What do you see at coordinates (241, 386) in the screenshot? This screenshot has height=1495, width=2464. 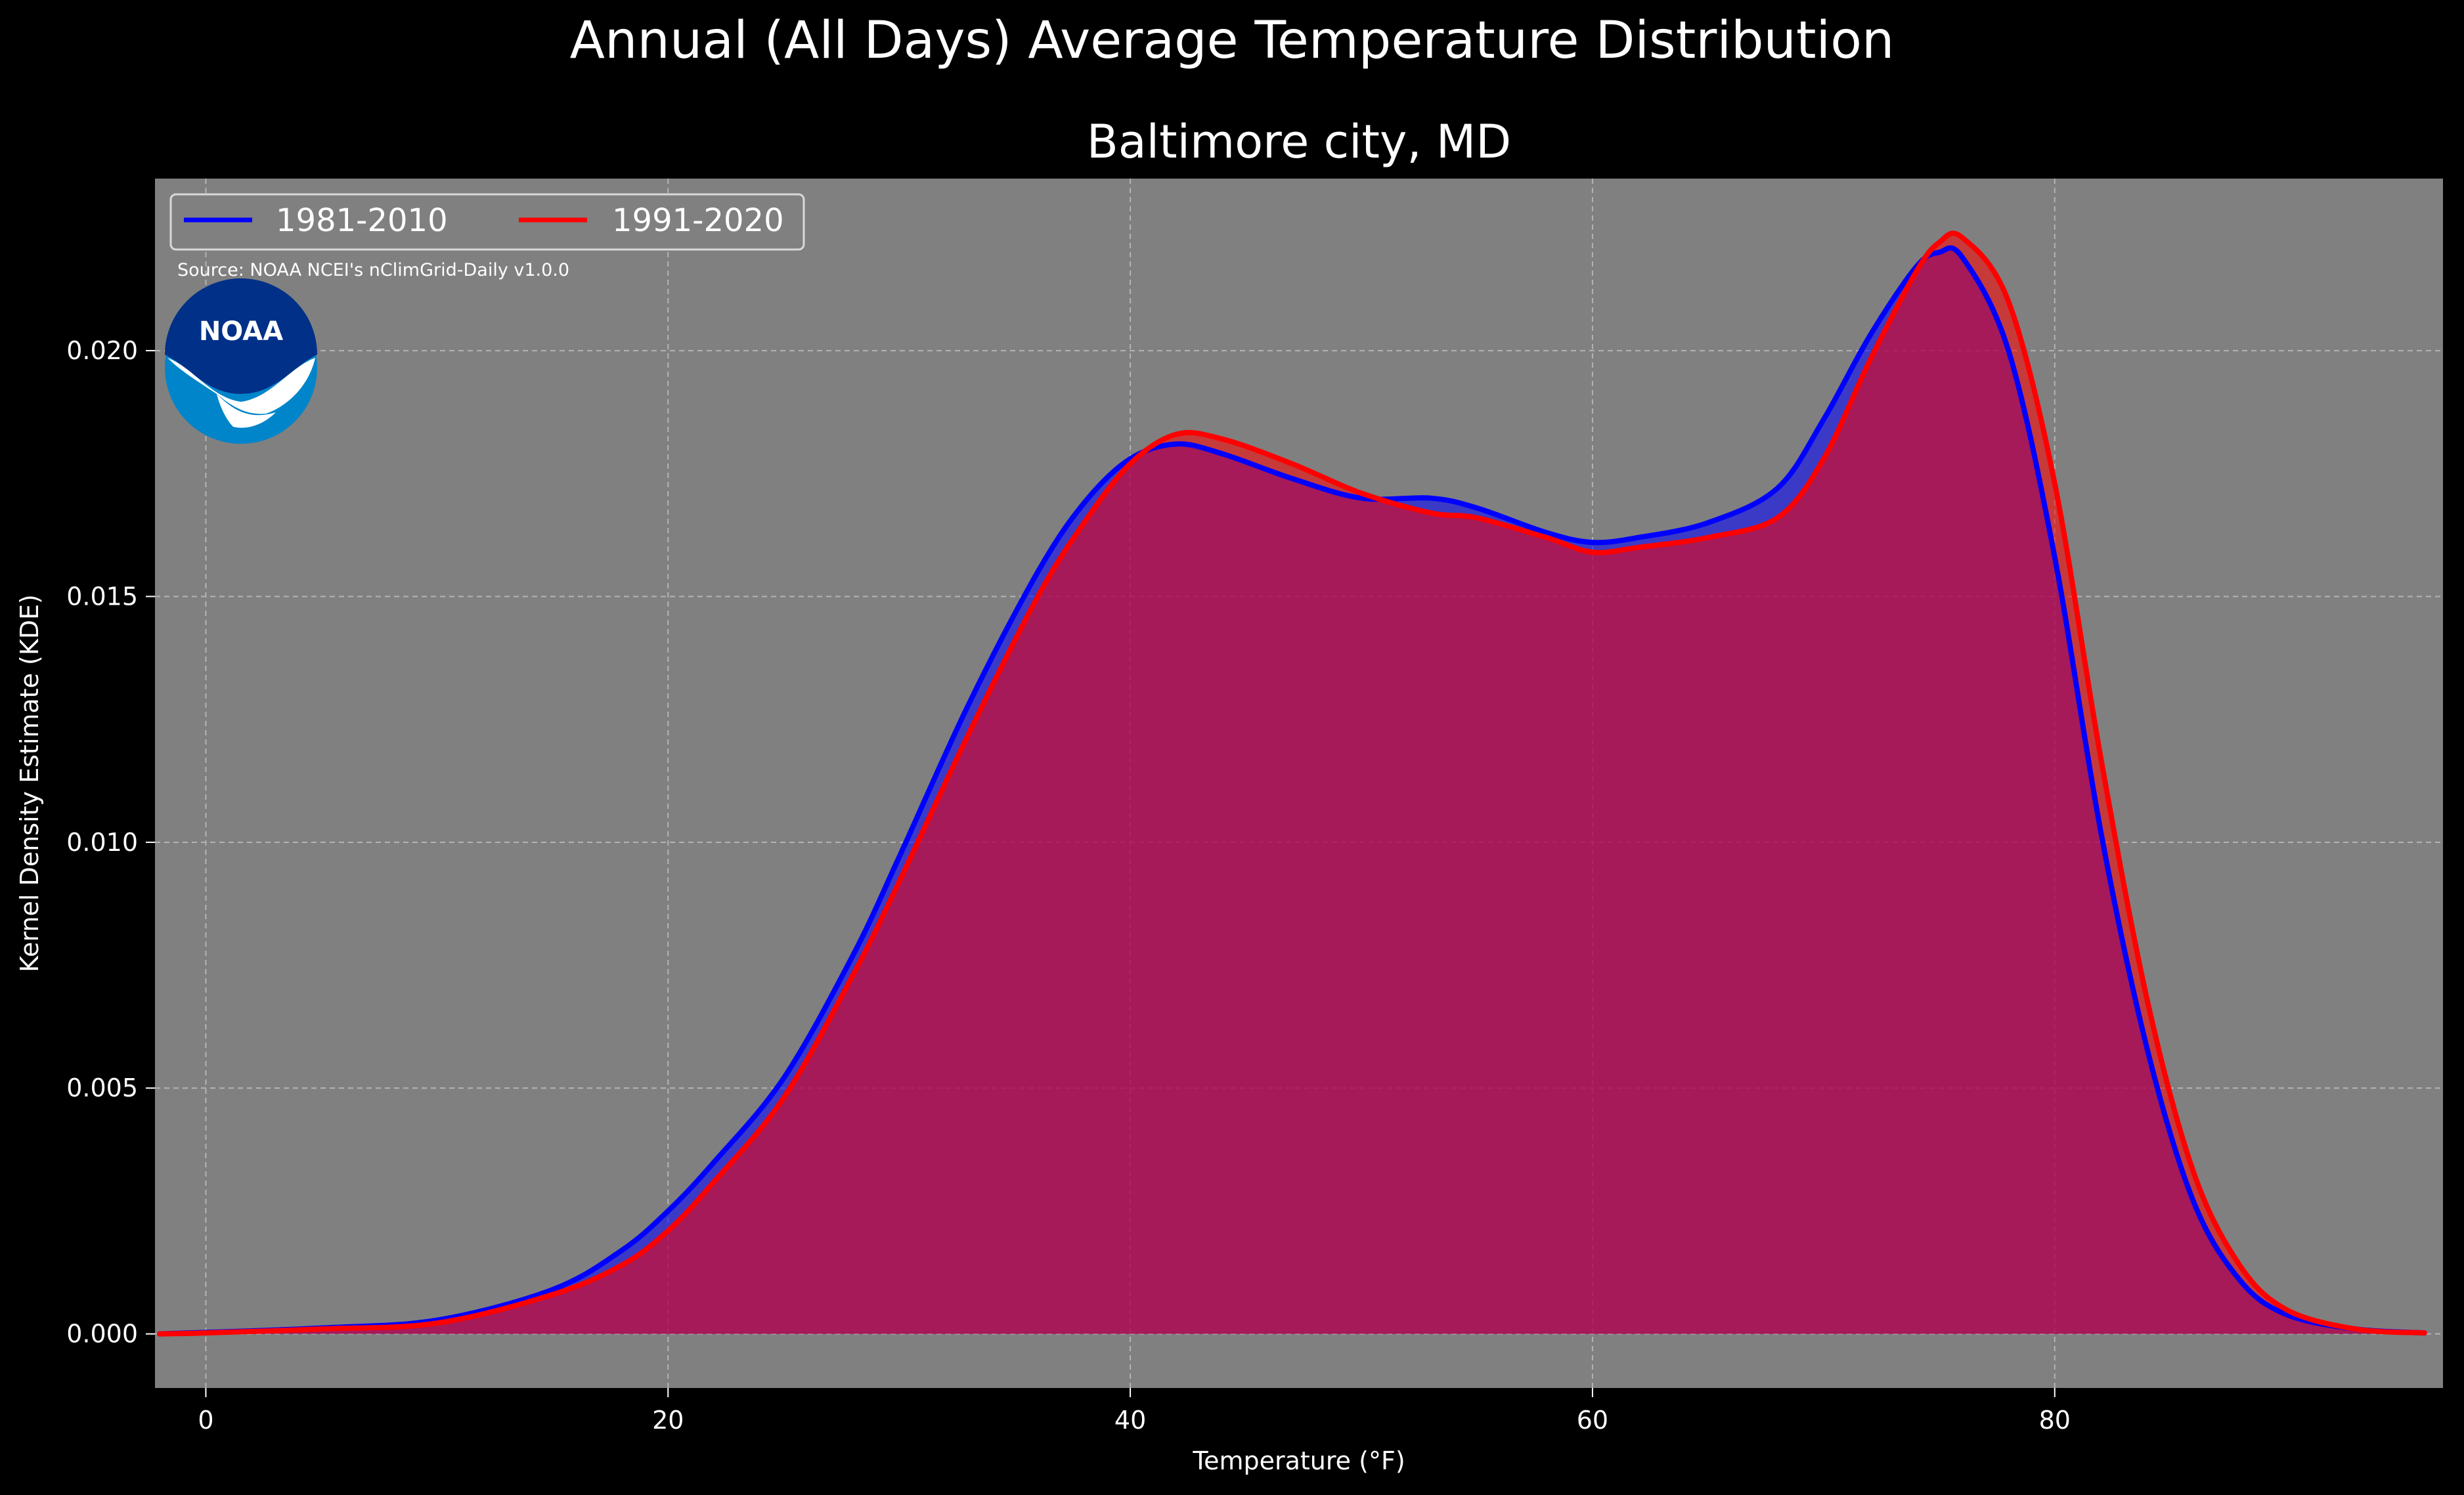 I see `noaa-gull-icon` at bounding box center [241, 386].